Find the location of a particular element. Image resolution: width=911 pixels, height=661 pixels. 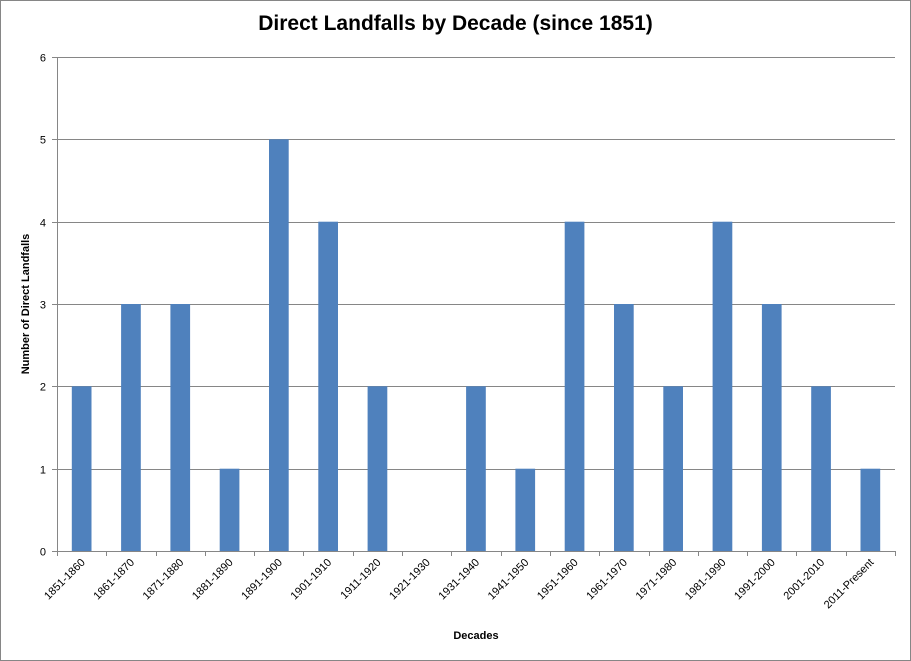

x-tick-label: 1991-2000 is located at coordinates (755, 580).